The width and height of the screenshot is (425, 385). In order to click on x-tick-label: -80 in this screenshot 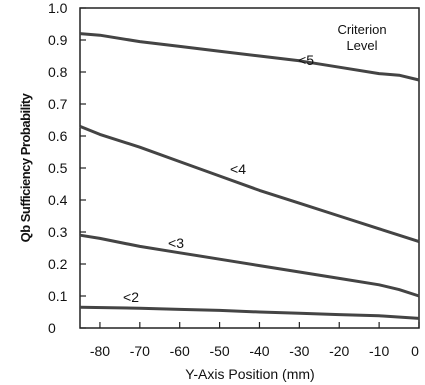, I will do `click(100, 351)`.